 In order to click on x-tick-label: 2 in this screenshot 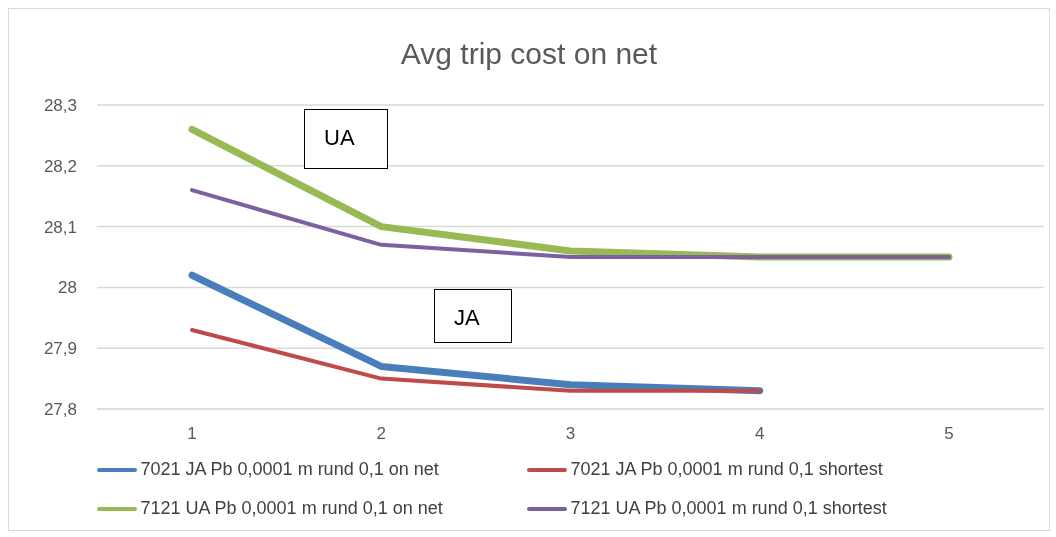, I will do `click(381, 434)`.